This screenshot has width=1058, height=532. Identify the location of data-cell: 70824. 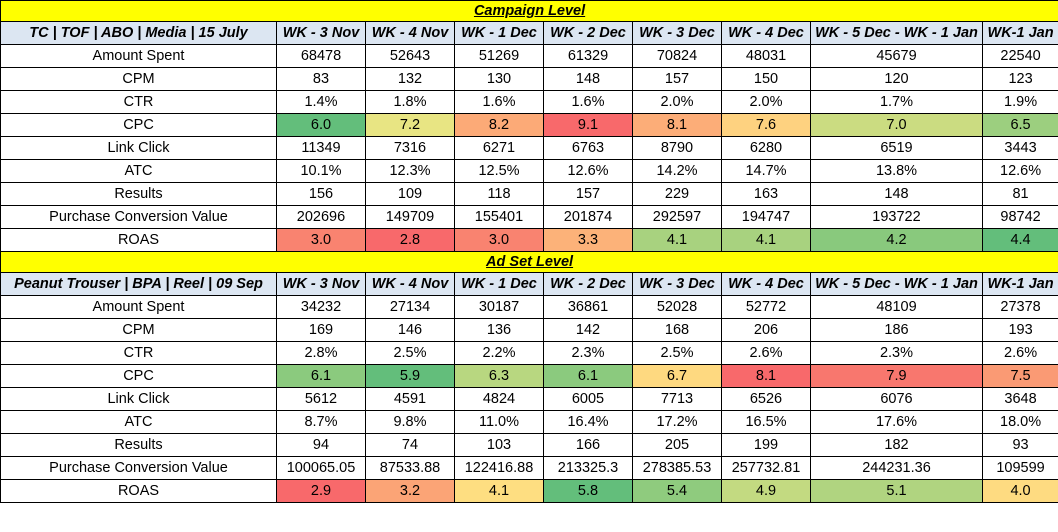
(677, 56).